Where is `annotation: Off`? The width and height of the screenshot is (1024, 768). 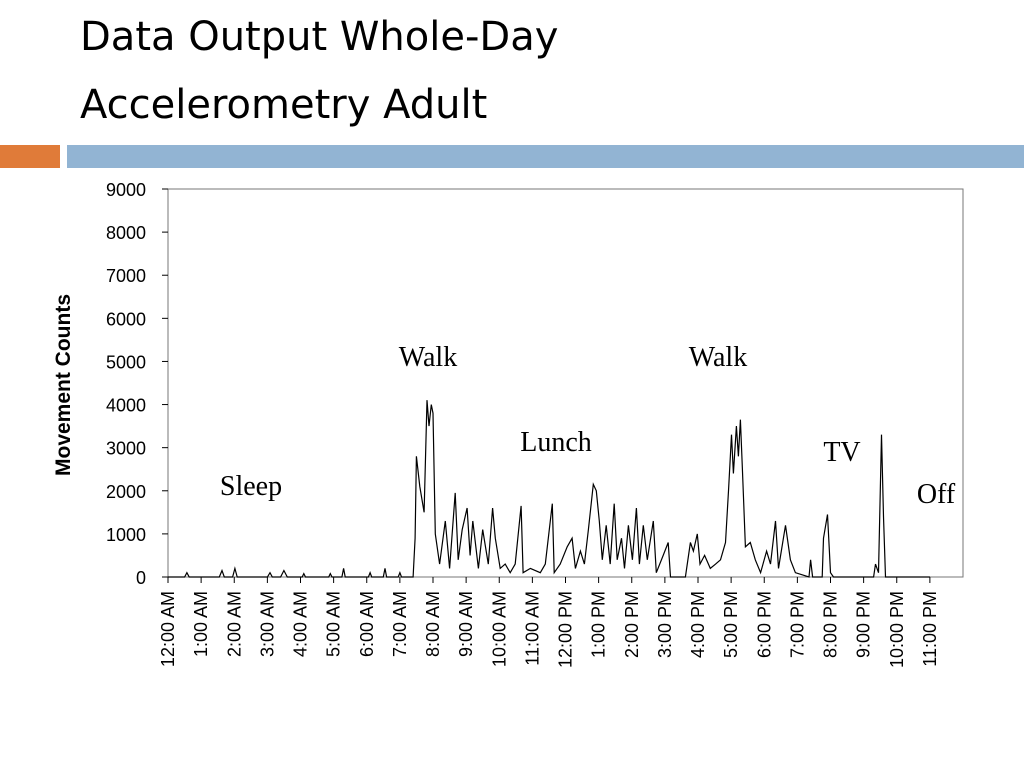 annotation: Off is located at coordinates (936, 494).